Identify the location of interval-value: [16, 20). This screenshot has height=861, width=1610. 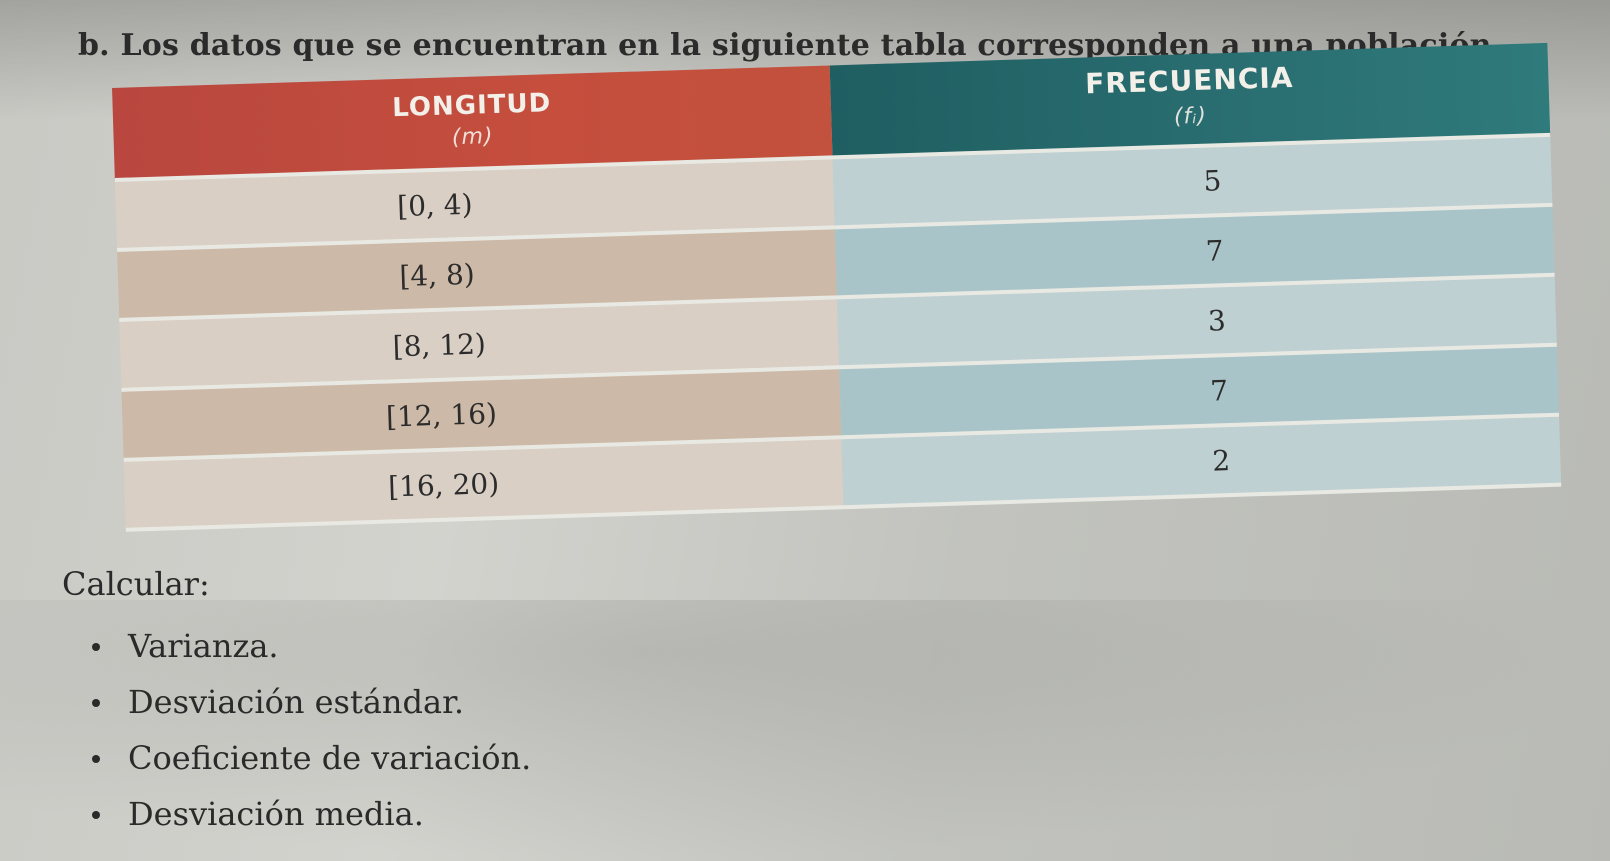
(443, 485).